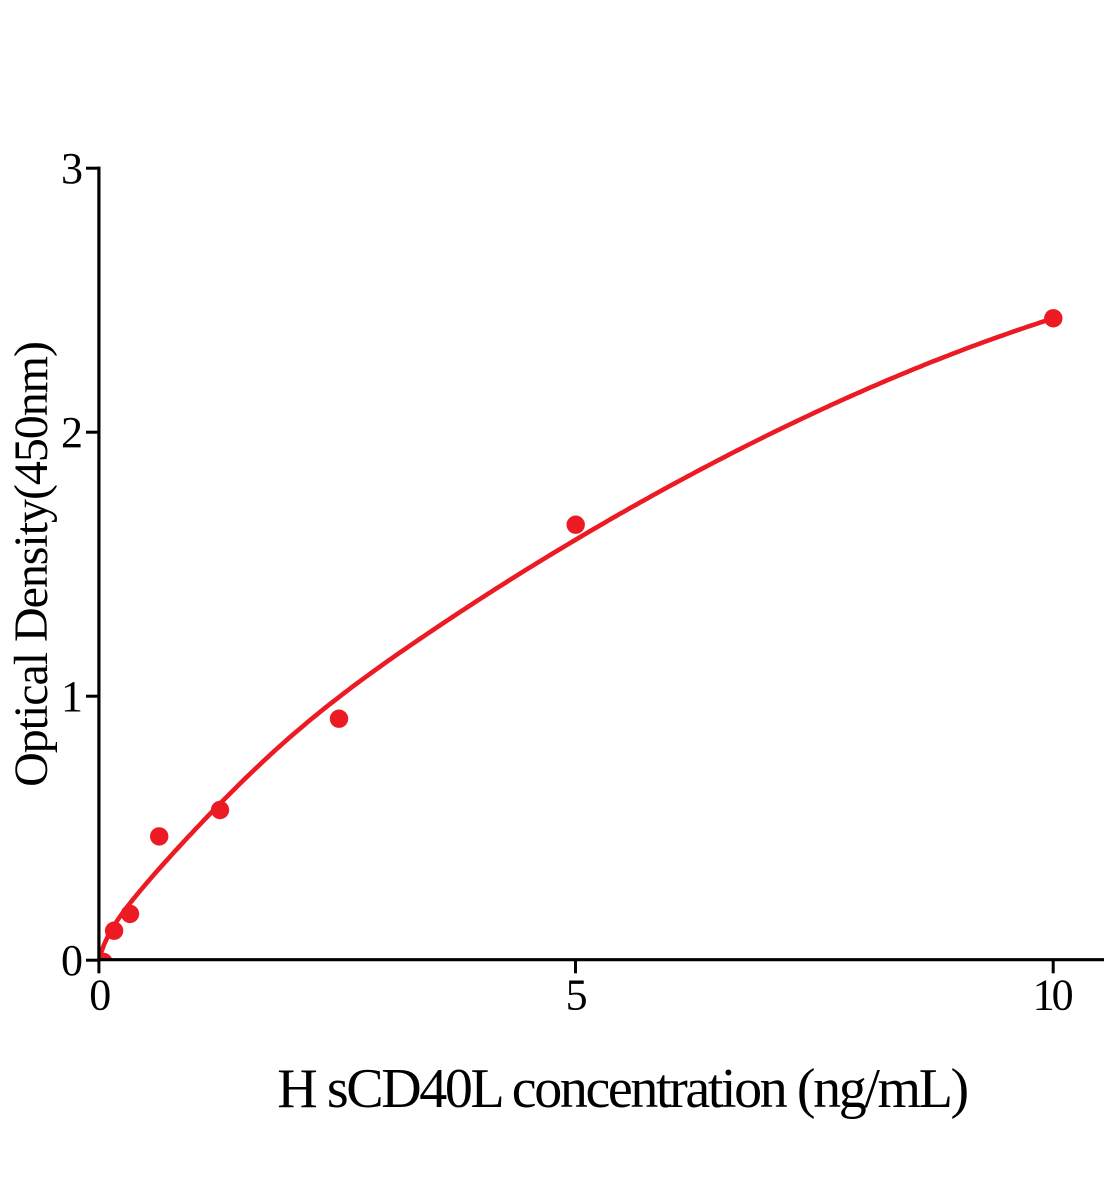 The width and height of the screenshot is (1104, 1200). Describe the element at coordinates (577, 995) in the screenshot. I see `svg-text: 5` at that location.